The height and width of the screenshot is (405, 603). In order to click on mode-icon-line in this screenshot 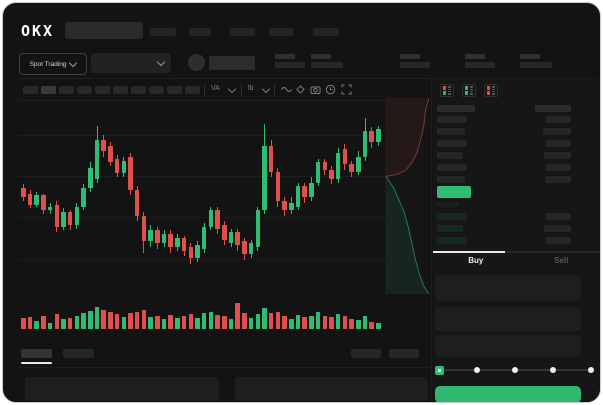, I will do `click(449, 87)`.